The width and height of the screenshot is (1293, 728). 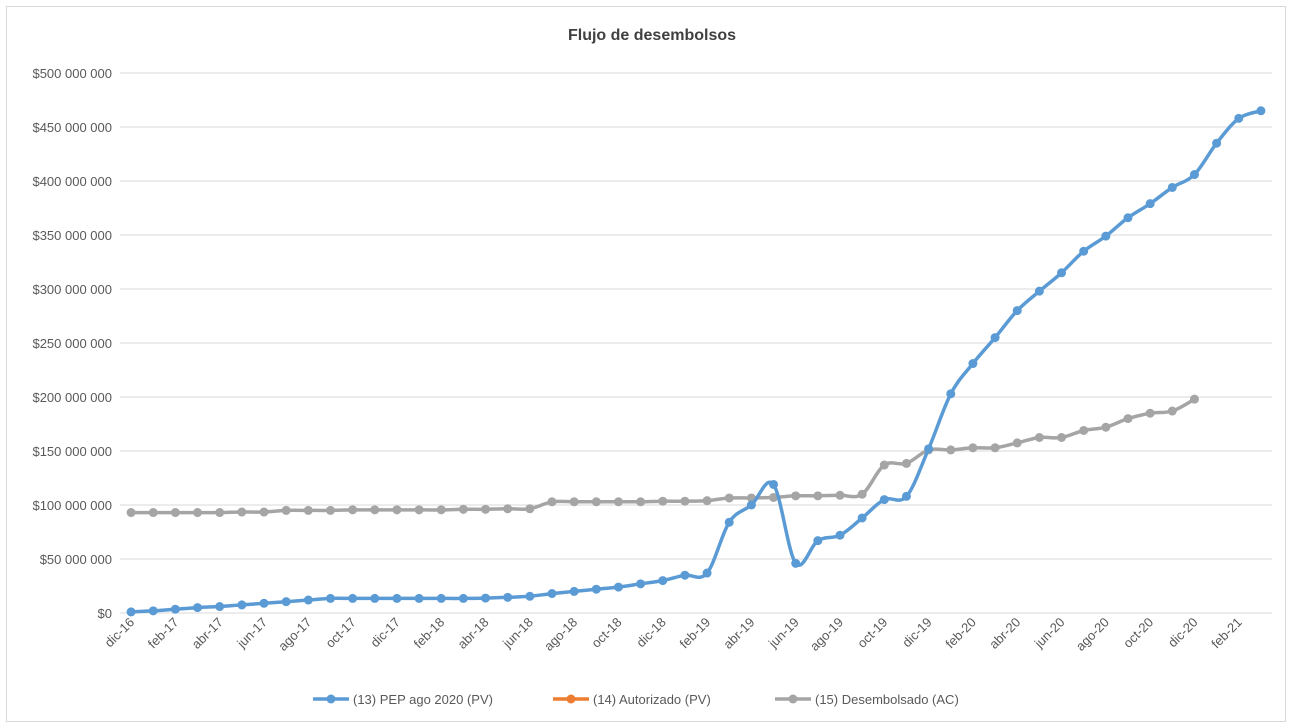 What do you see at coordinates (72, 397) in the screenshot?
I see `y-tick-label: $200 000 000` at bounding box center [72, 397].